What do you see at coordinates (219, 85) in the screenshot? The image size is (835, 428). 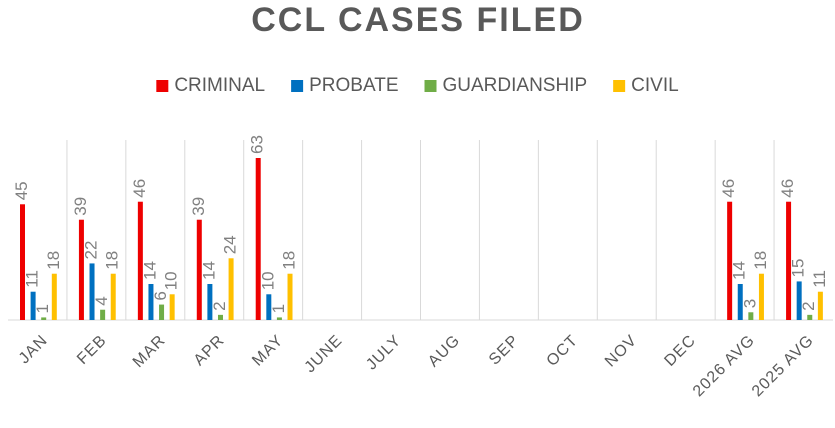 I see `legend-label: CRIMINAL` at bounding box center [219, 85].